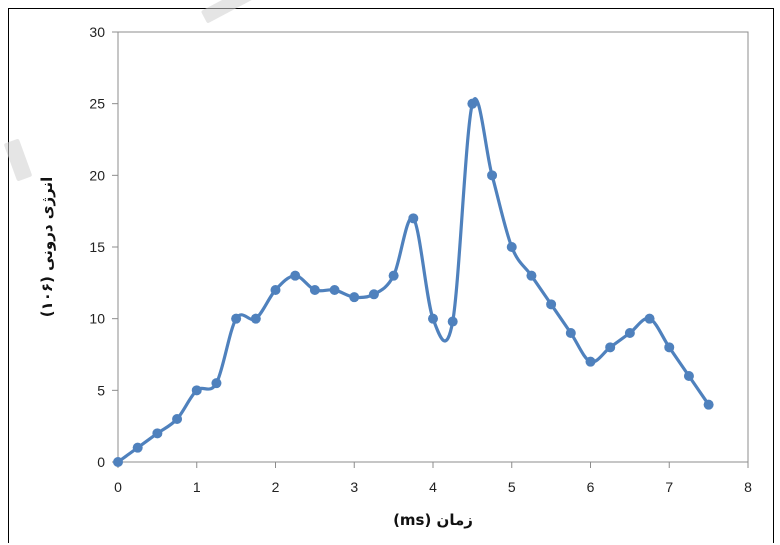  Describe the element at coordinates (591, 487) in the screenshot. I see `x-tick-label: 6` at that location.